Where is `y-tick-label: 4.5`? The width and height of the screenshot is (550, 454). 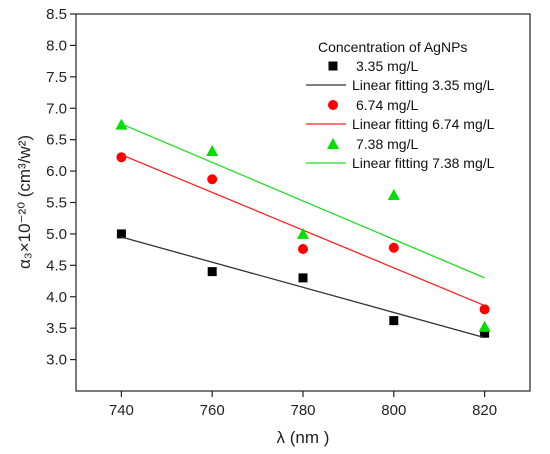
y-tick-label: 4.5 is located at coordinates (56, 265).